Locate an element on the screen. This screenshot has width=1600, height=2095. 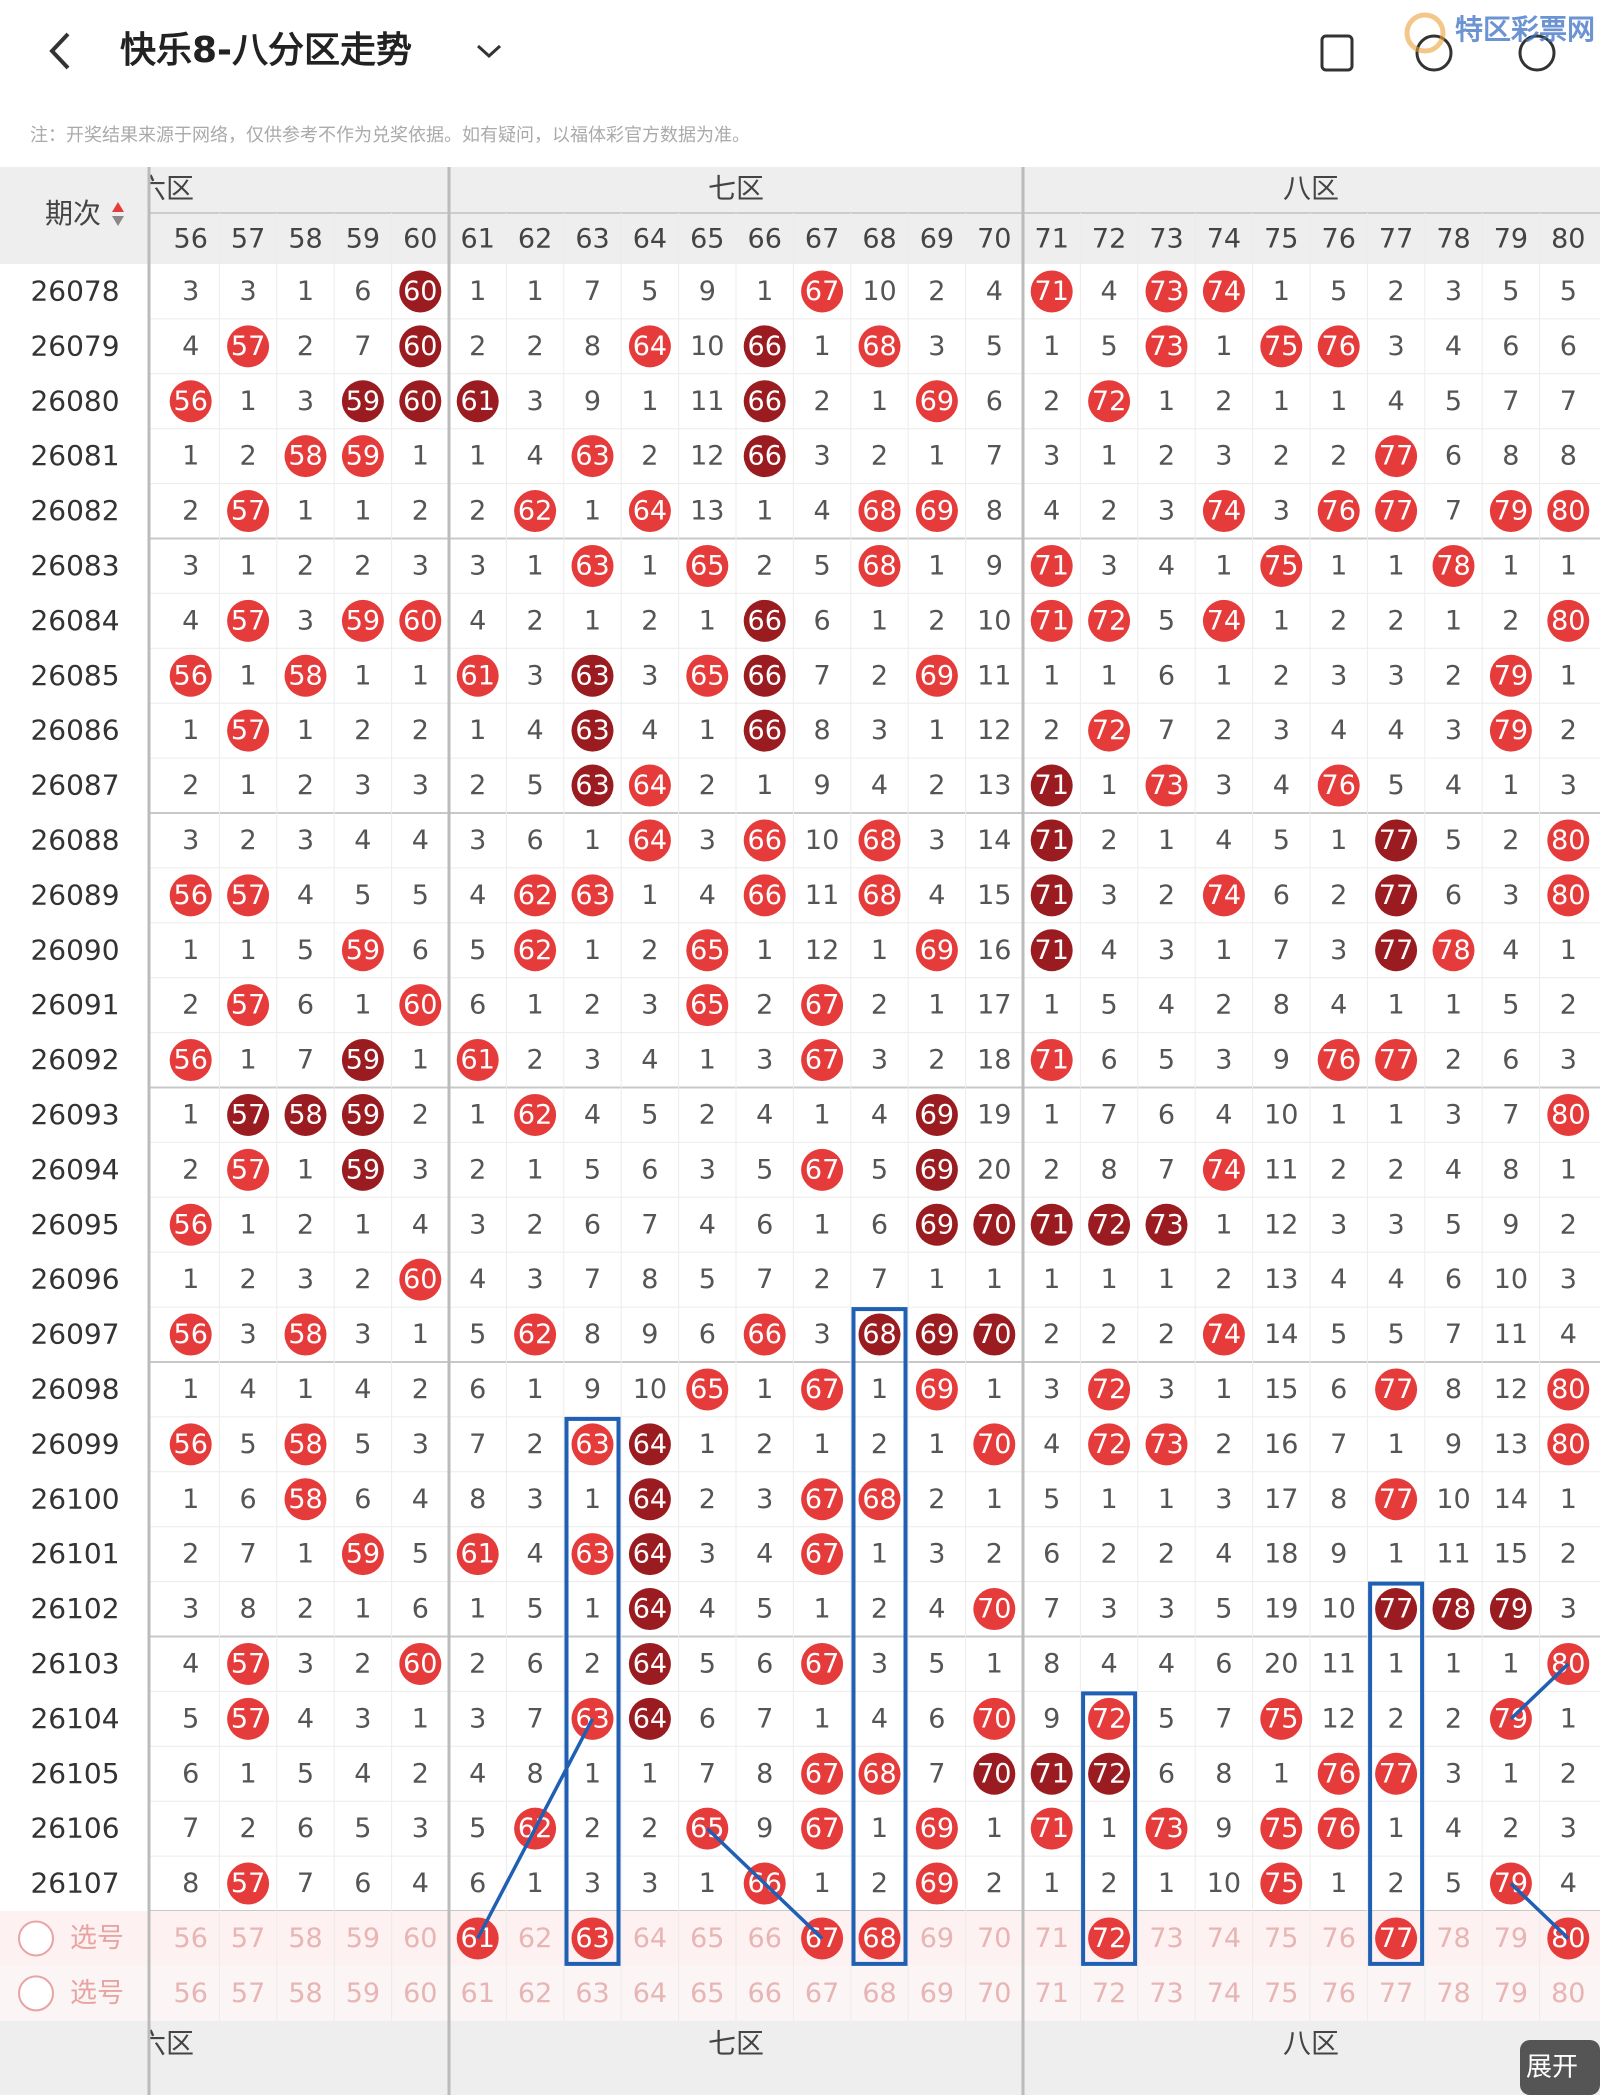
hit-number: 80 is located at coordinates (1568, 895).